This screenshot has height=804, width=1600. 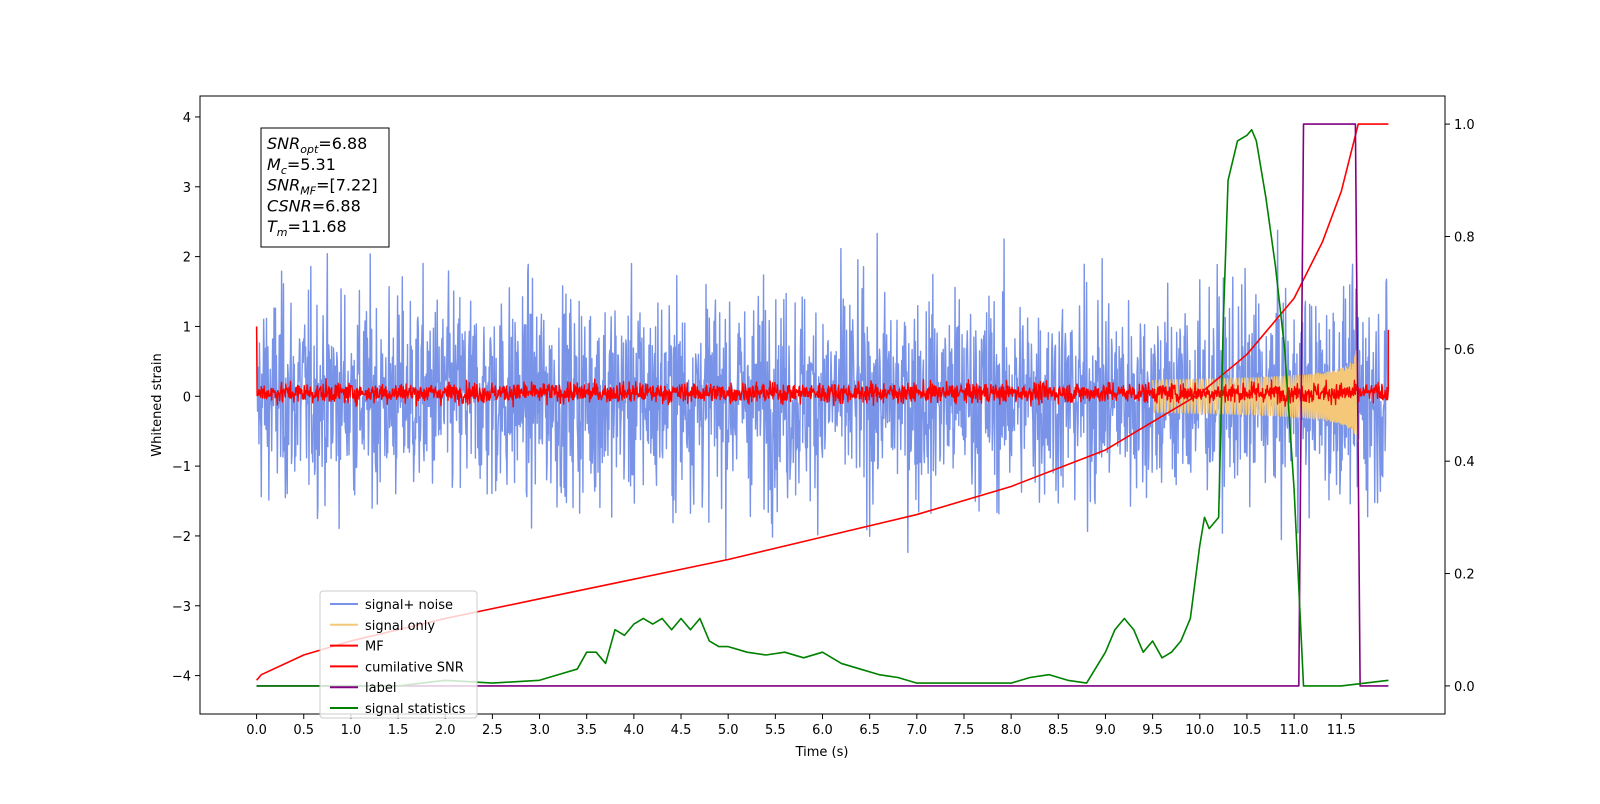 What do you see at coordinates (1464, 237) in the screenshot?
I see `y2-tick-label: 0.8` at bounding box center [1464, 237].